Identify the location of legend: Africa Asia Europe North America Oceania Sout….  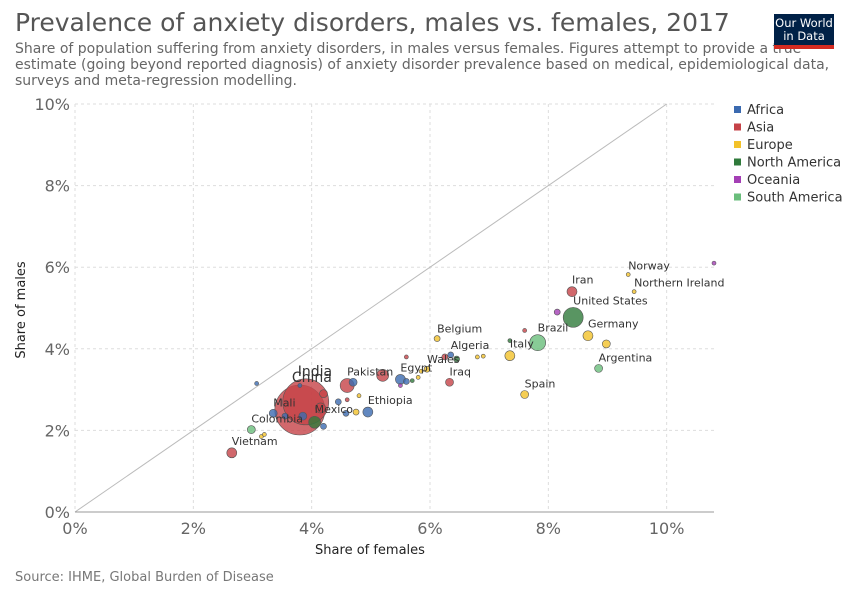
(788, 154).